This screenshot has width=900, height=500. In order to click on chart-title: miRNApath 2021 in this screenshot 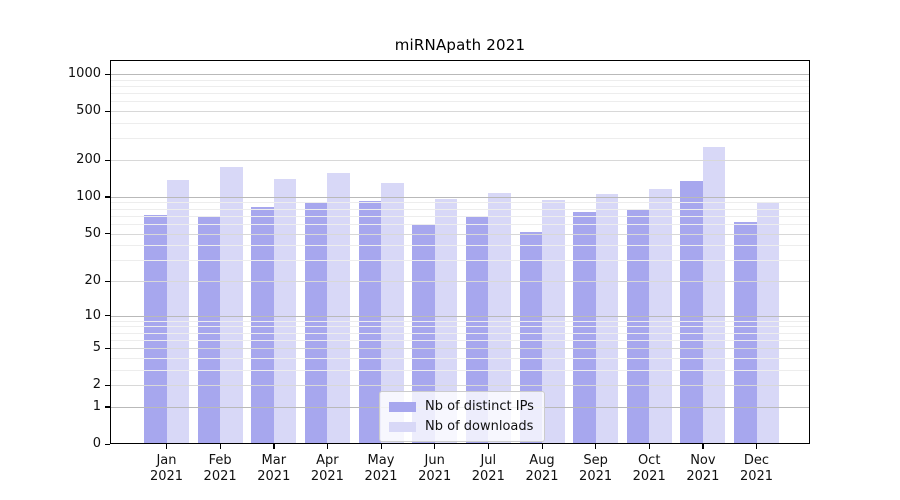, I will do `click(460, 45)`.